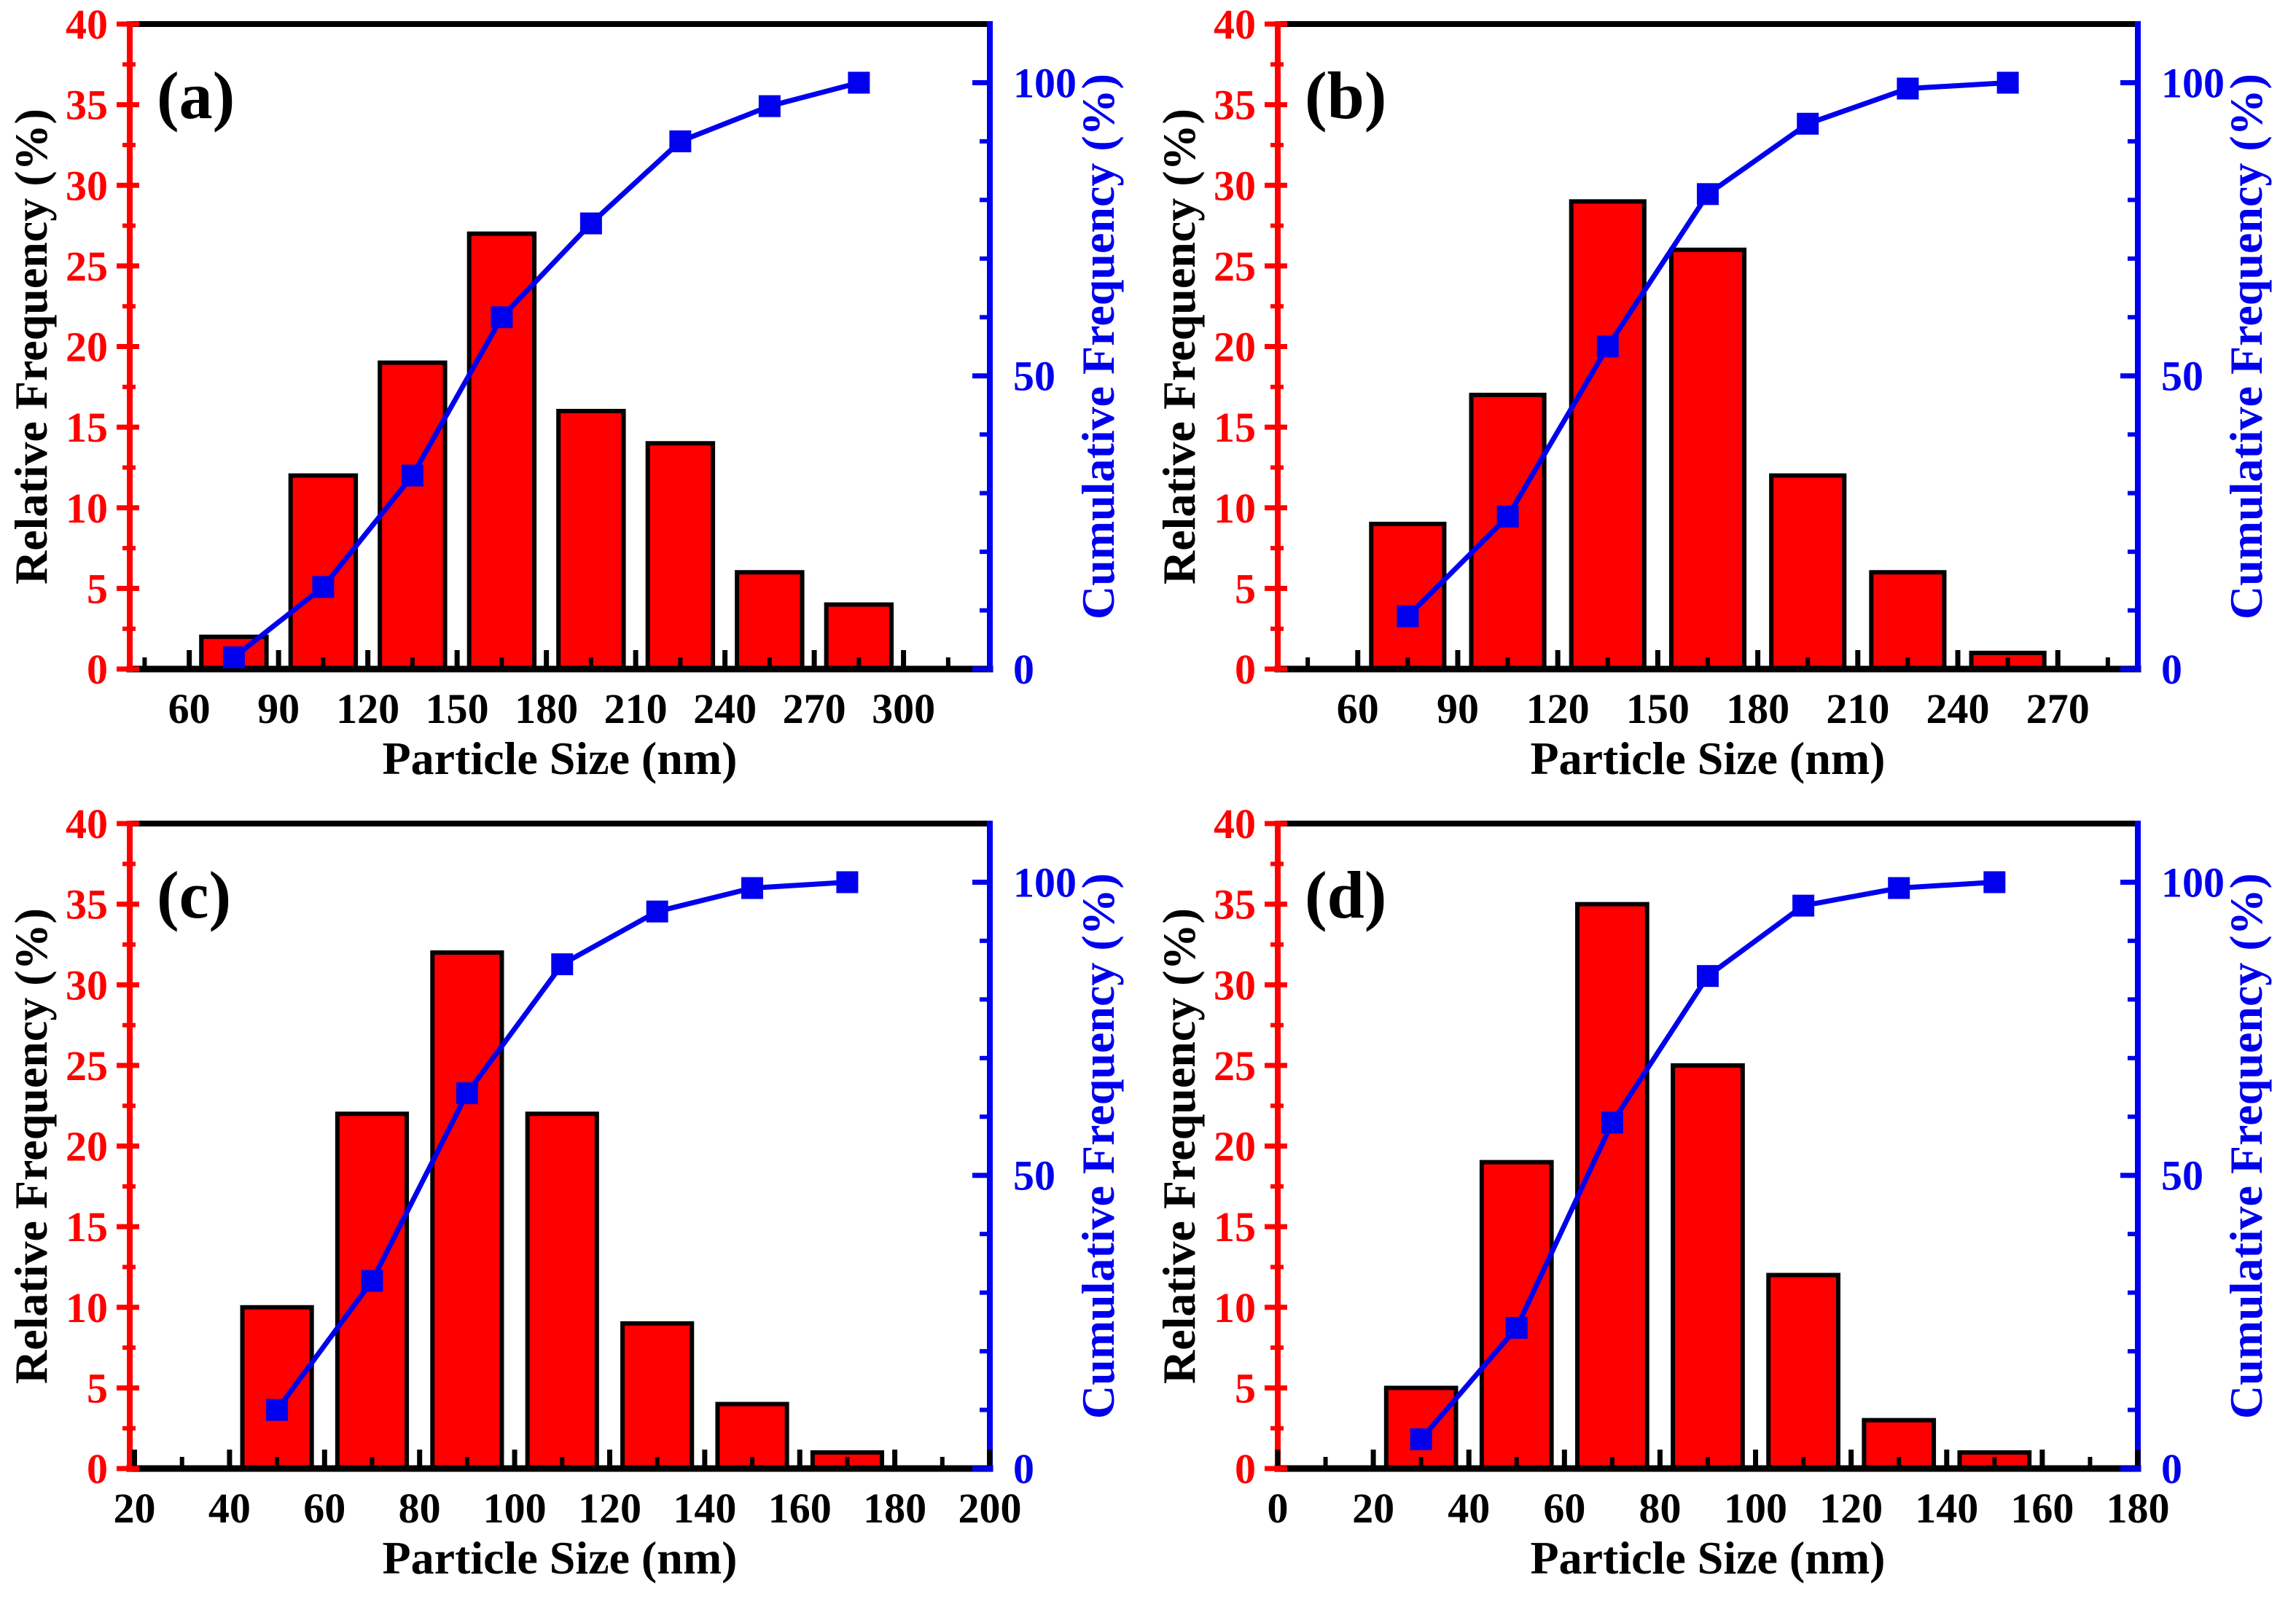 Image resolution: width=2296 pixels, height=1599 pixels. What do you see at coordinates (705, 1508) in the screenshot?
I see `x-tick-label: 140` at bounding box center [705, 1508].